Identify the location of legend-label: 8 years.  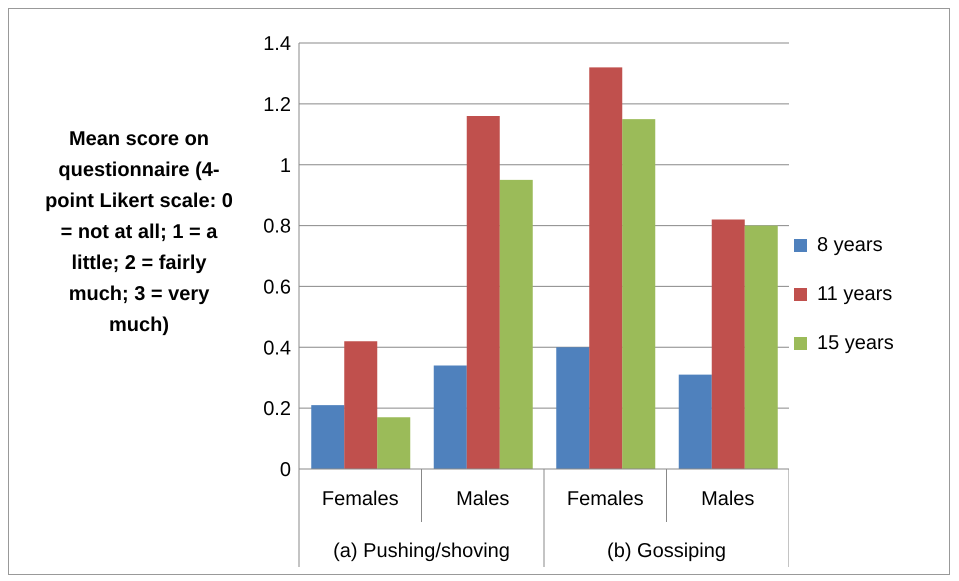
(850, 245).